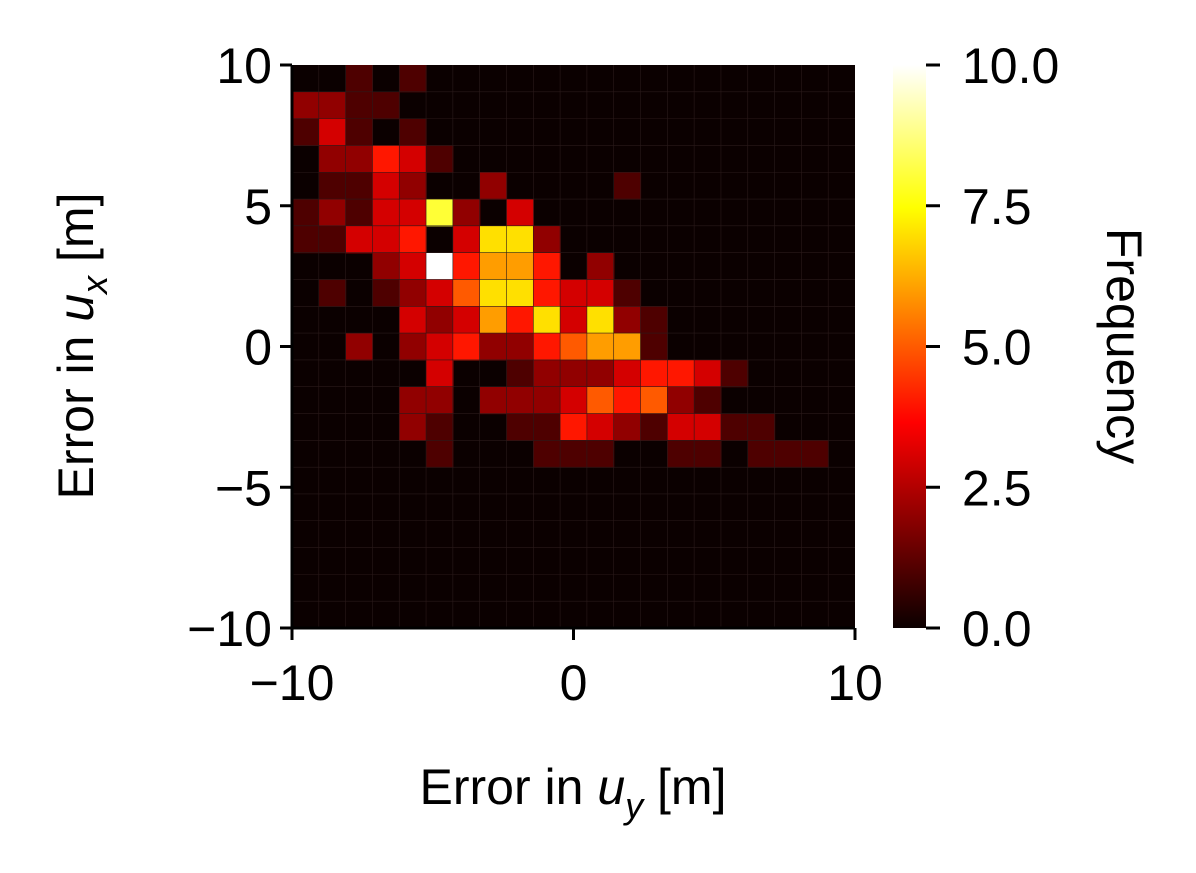  What do you see at coordinates (244, 66) in the screenshot?
I see `y-tick-label: 10` at bounding box center [244, 66].